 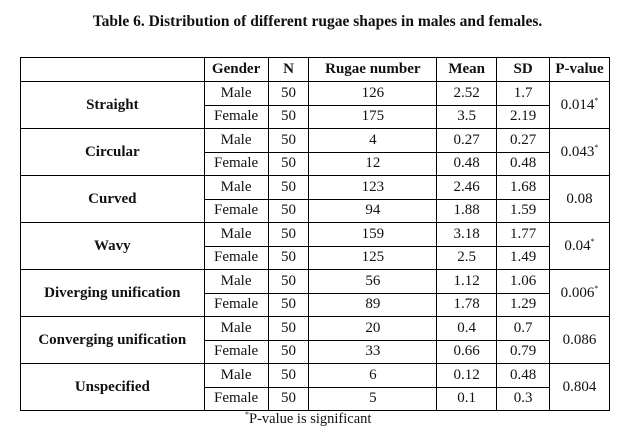 I want to click on rugae-number-cell: 12, so click(x=373, y=163).